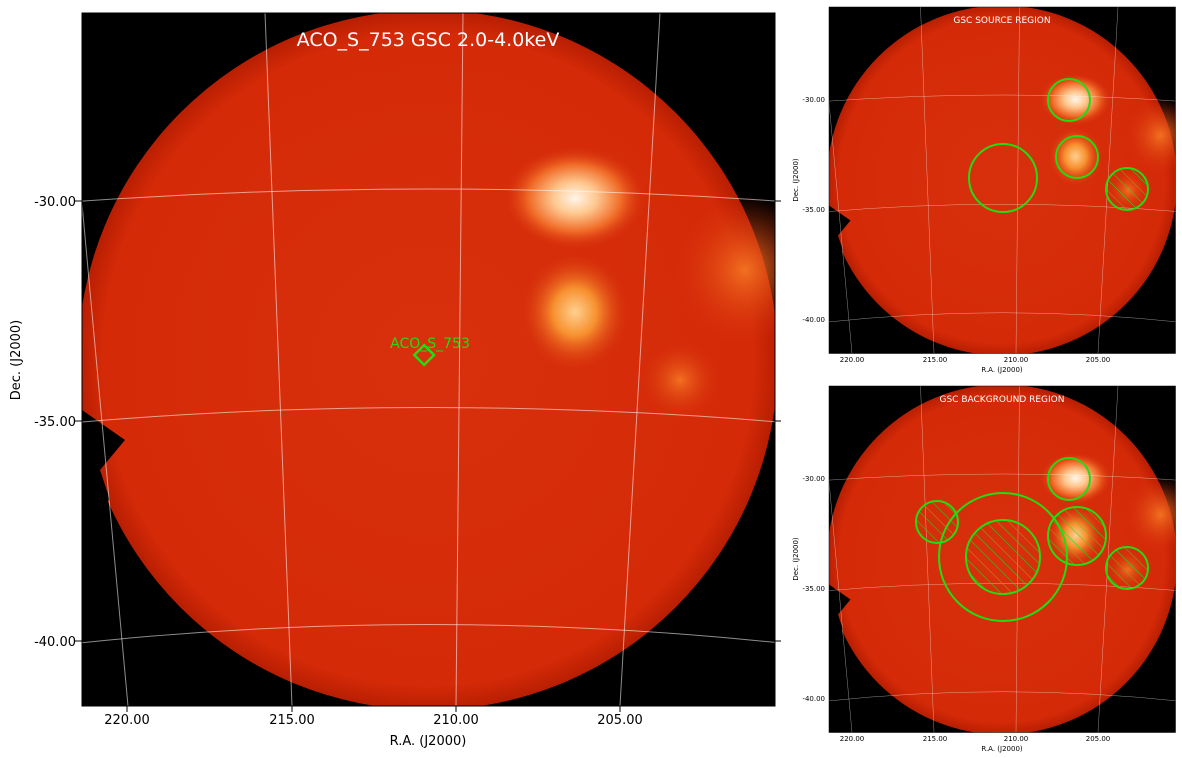  What do you see at coordinates (1002, 400) in the screenshot?
I see `panel-title: GSC BACKGROUND REGION` at bounding box center [1002, 400].